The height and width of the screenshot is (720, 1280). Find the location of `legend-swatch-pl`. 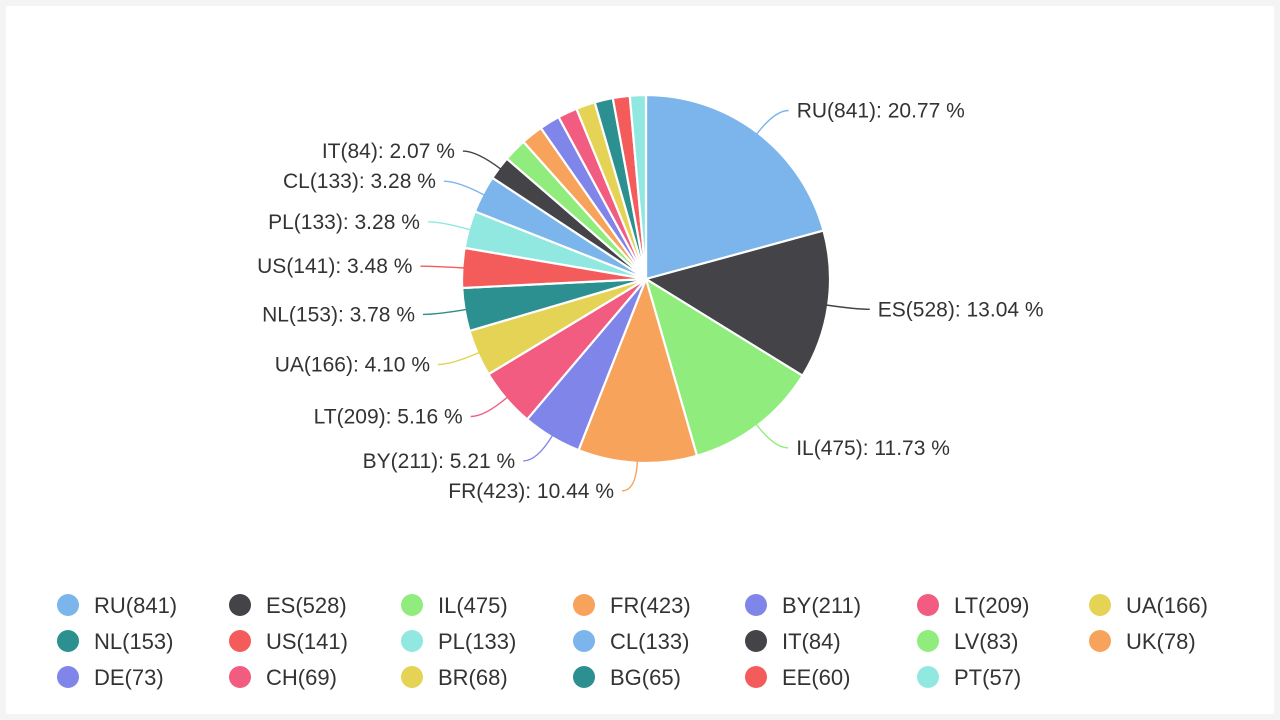

legend-swatch-pl is located at coordinates (412, 641).